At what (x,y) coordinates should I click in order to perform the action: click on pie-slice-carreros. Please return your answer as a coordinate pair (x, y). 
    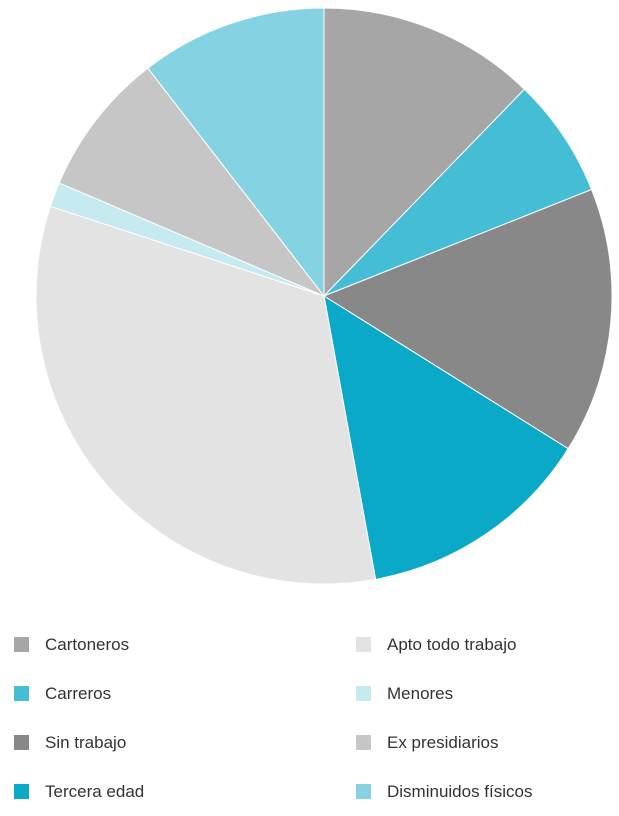
    Looking at the image, I should click on (458, 192).